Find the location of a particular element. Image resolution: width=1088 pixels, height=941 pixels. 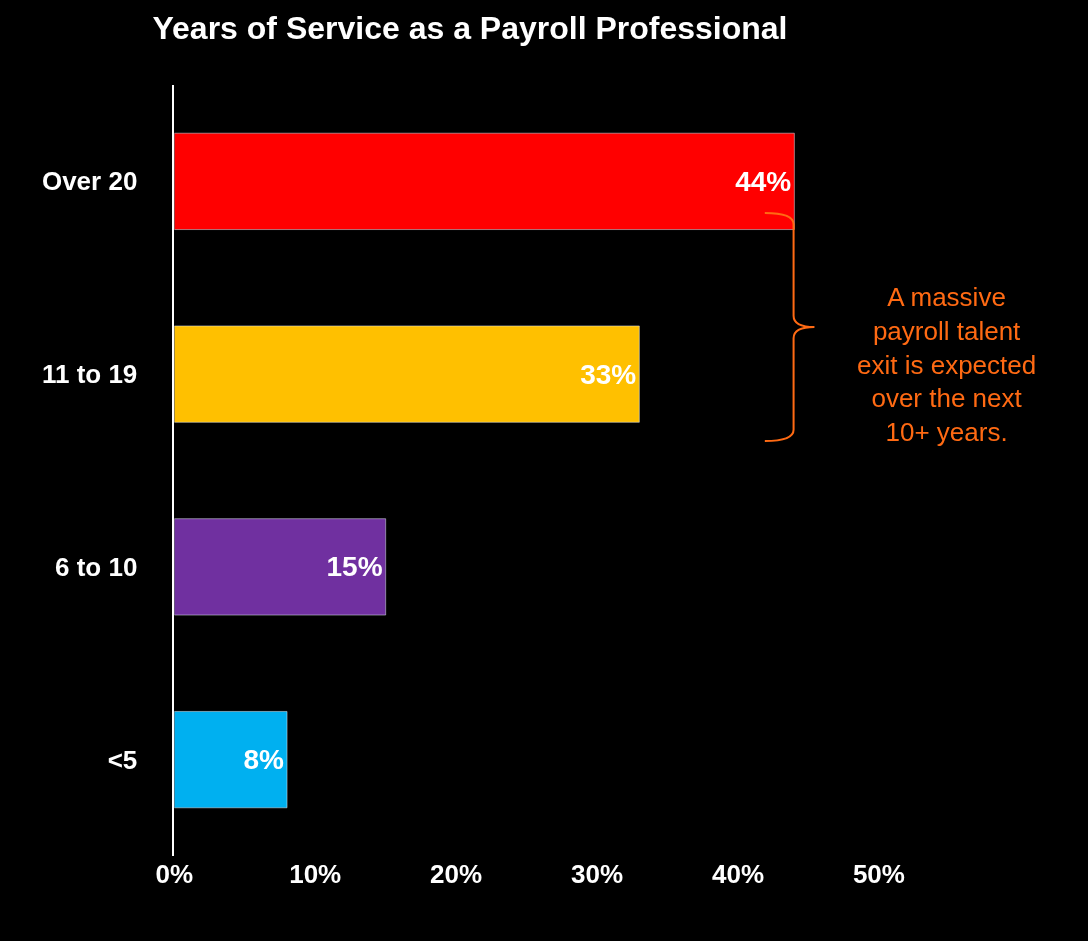

data-label: 44% is located at coordinates (763, 181).